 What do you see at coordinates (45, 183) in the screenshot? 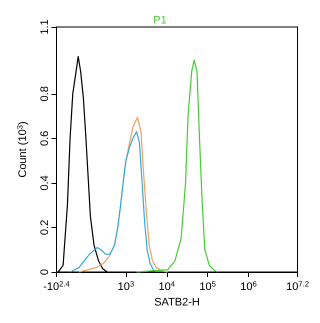
I see `y-tick-label: 0.4` at bounding box center [45, 183].